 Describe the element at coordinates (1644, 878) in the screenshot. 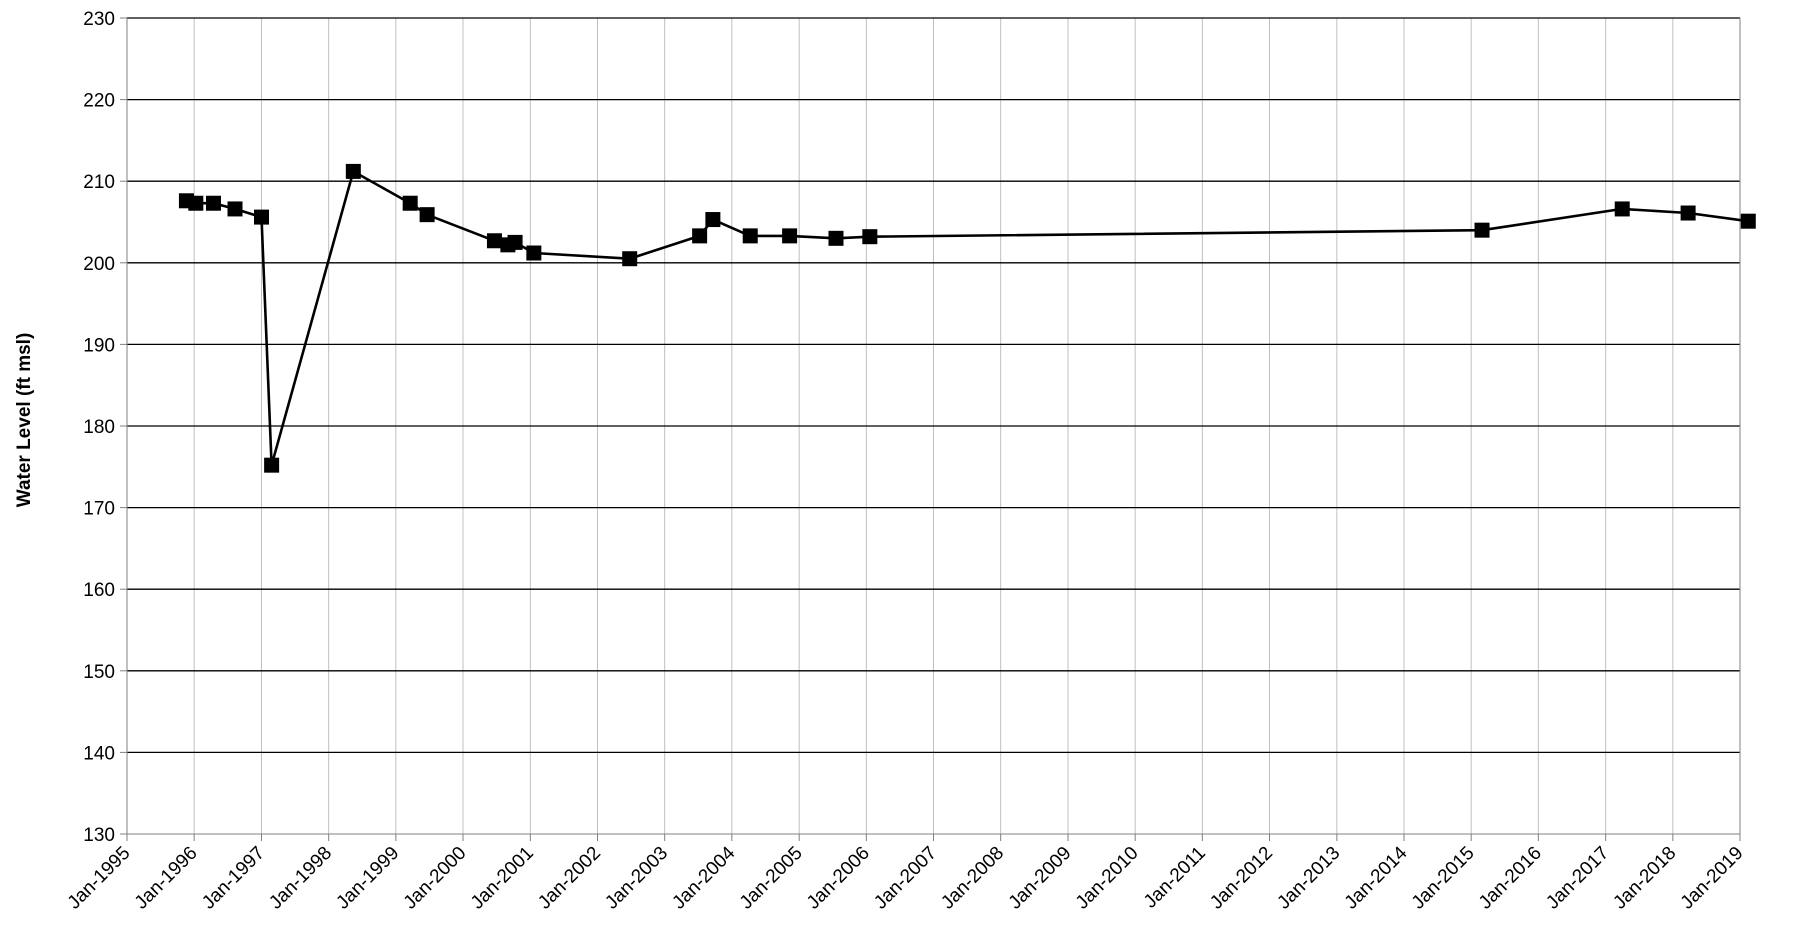

I see `x-tick-label: Jan-2018` at that location.